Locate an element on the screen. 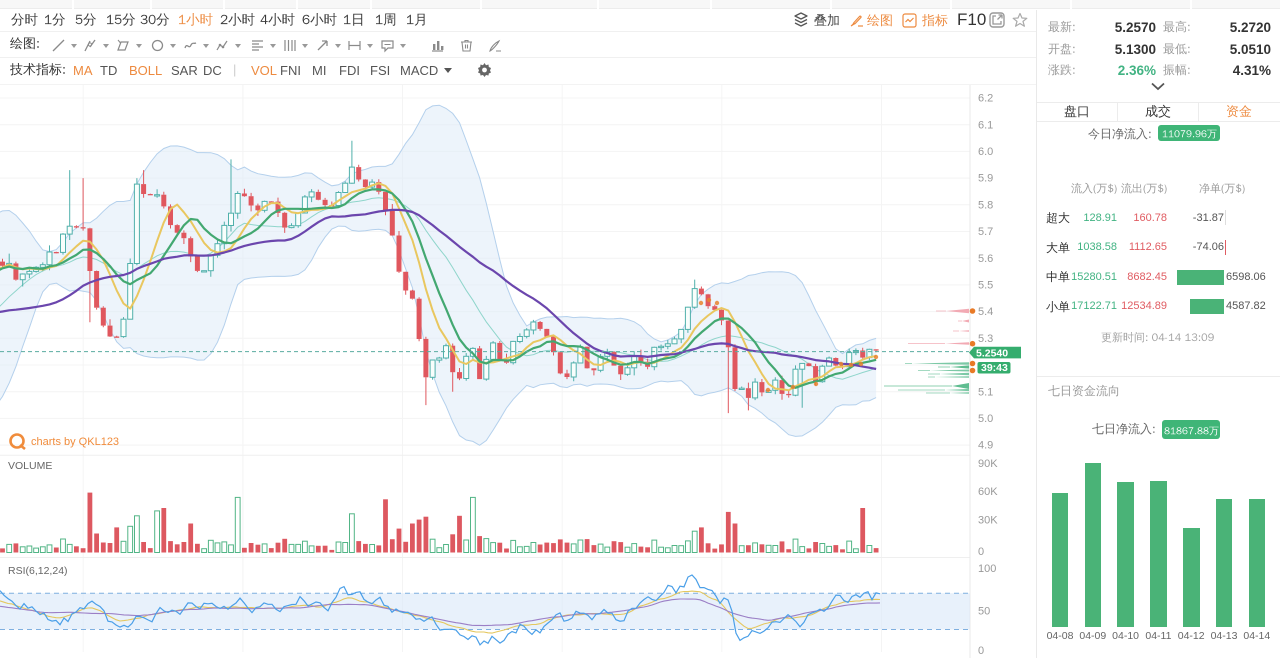 The image size is (1280, 658). svg-text: 5.2540 is located at coordinates (992, 353).